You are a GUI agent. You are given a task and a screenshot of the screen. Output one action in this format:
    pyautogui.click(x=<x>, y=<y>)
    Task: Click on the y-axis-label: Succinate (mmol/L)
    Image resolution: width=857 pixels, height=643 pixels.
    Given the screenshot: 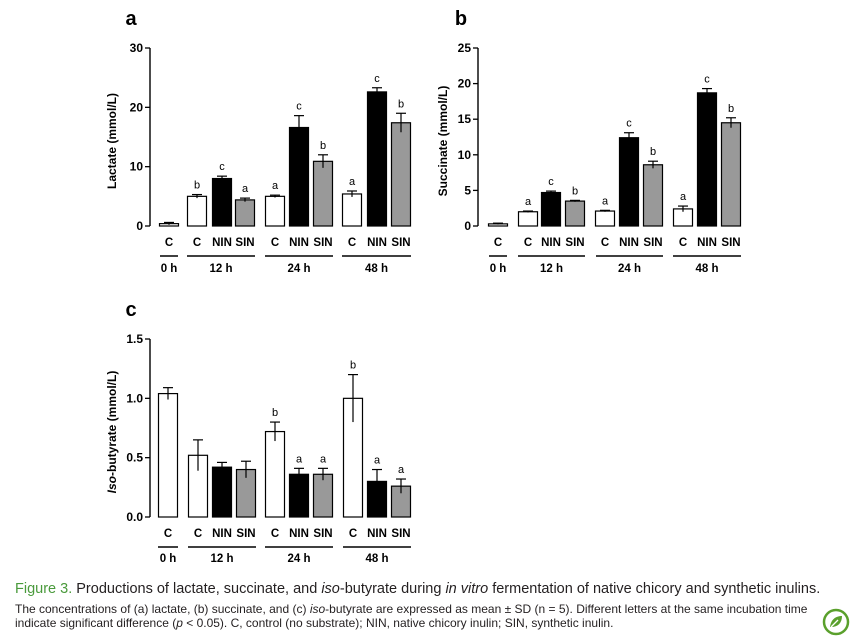 What is the action you would take?
    pyautogui.click(x=443, y=141)
    